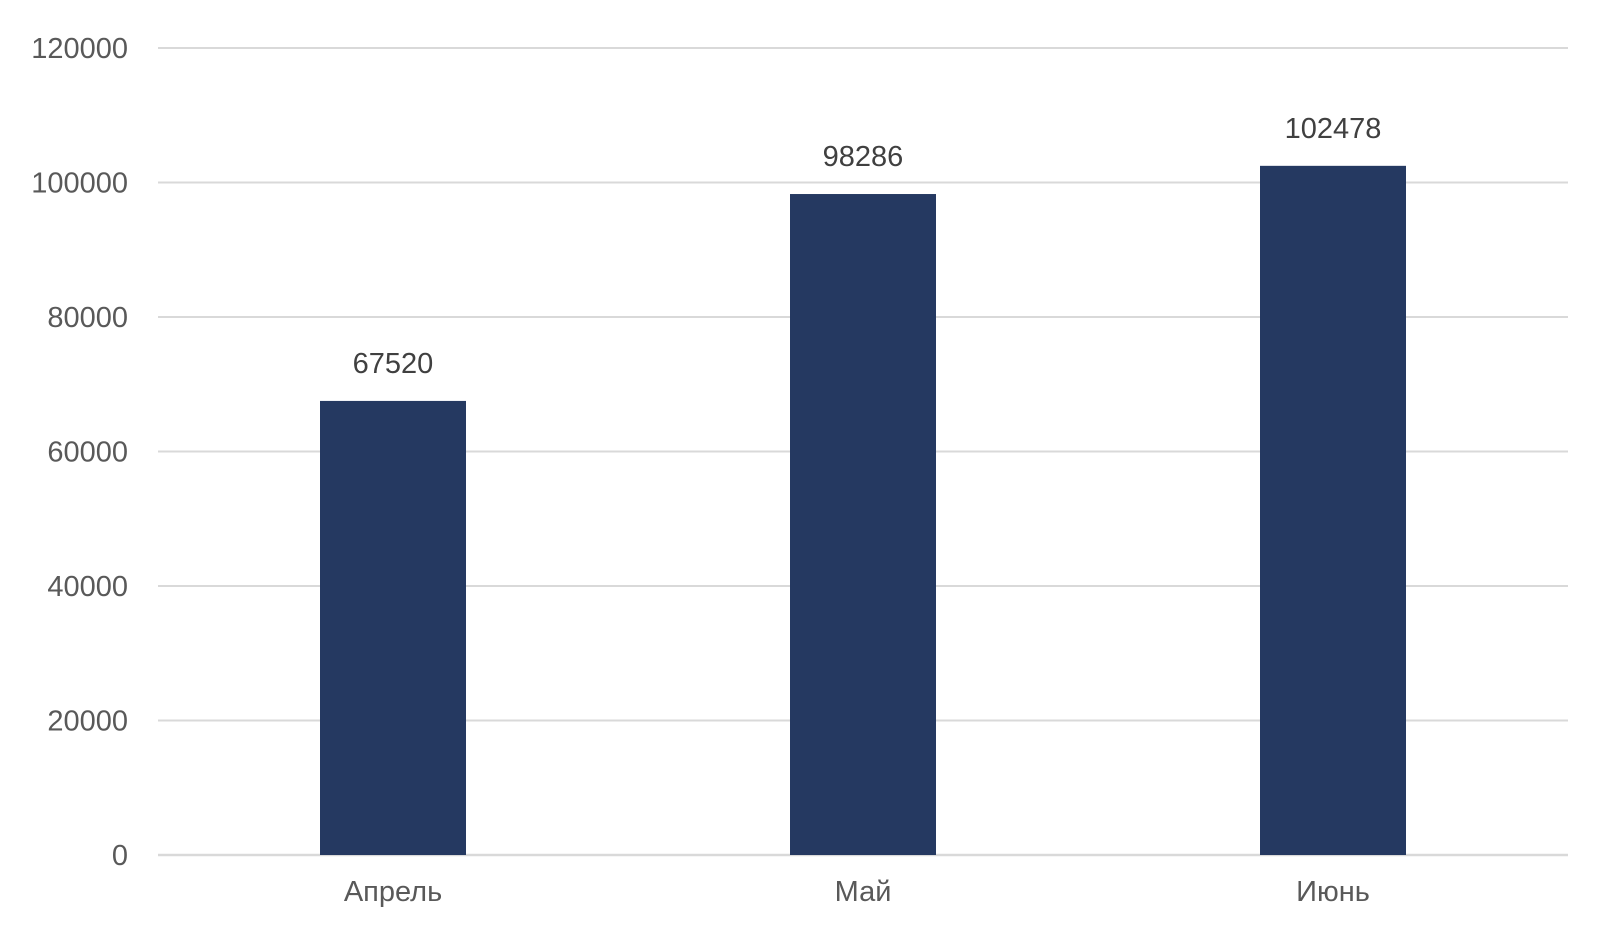 The width and height of the screenshot is (1600, 933). I want to click on y-tick-label: 60000, so click(87, 453).